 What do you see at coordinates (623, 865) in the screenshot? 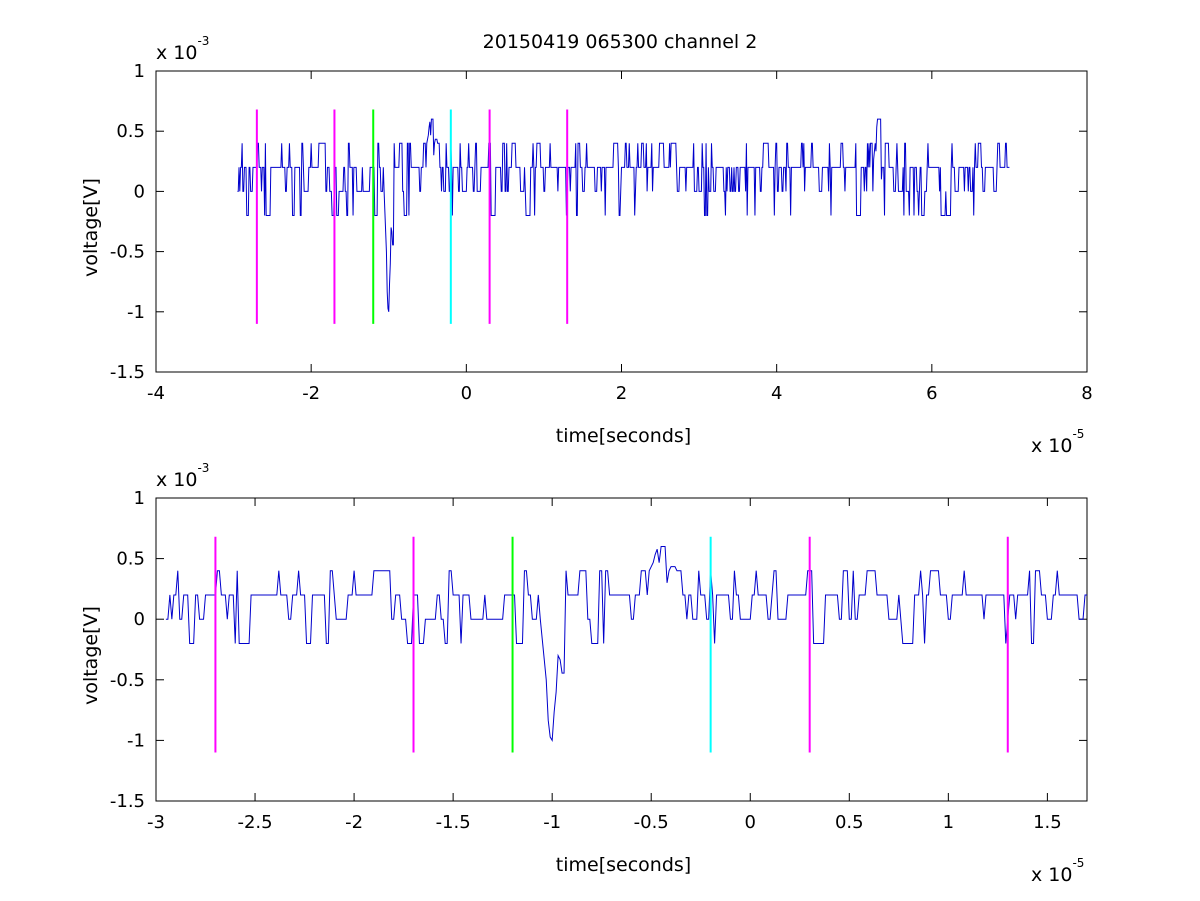
I see `bottom-x-axis-label: time[seconds]` at bounding box center [623, 865].